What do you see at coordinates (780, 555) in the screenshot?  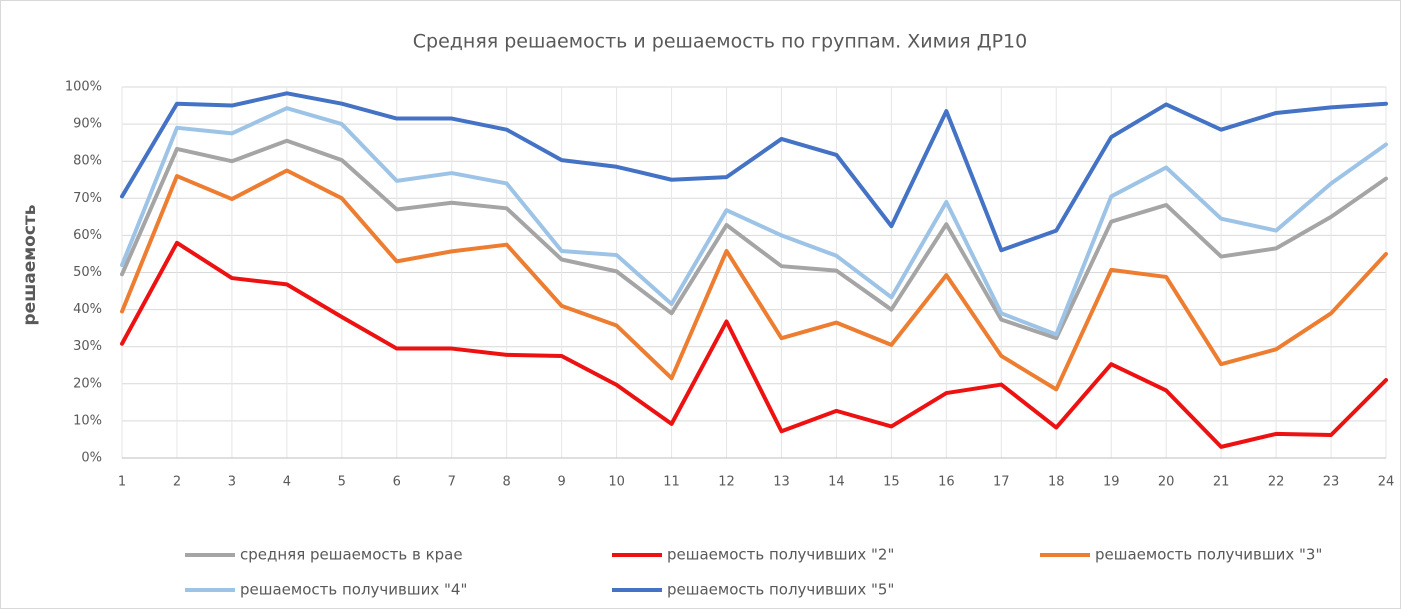 I see `legend-label: решаемость получивших "2"` at bounding box center [780, 555].